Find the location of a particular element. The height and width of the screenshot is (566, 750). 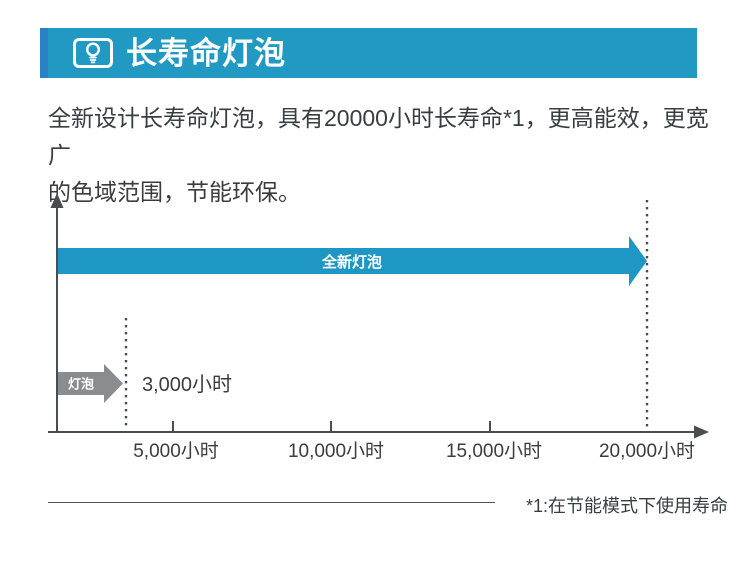

x-tick-label-10000: 10,000小时 is located at coordinates (336, 451).